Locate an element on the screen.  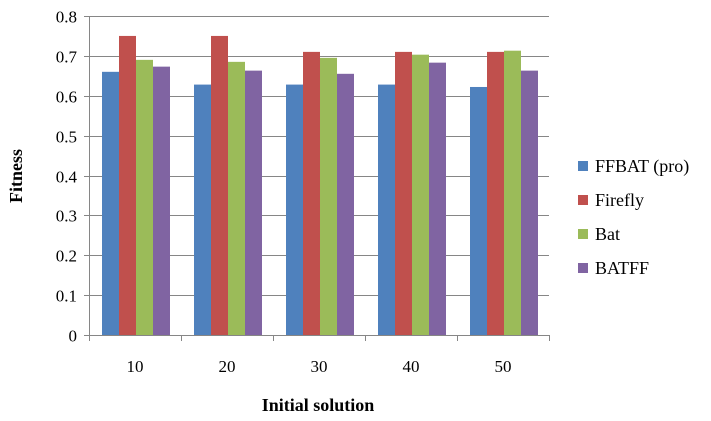
legend-label: Bat is located at coordinates (607, 234).